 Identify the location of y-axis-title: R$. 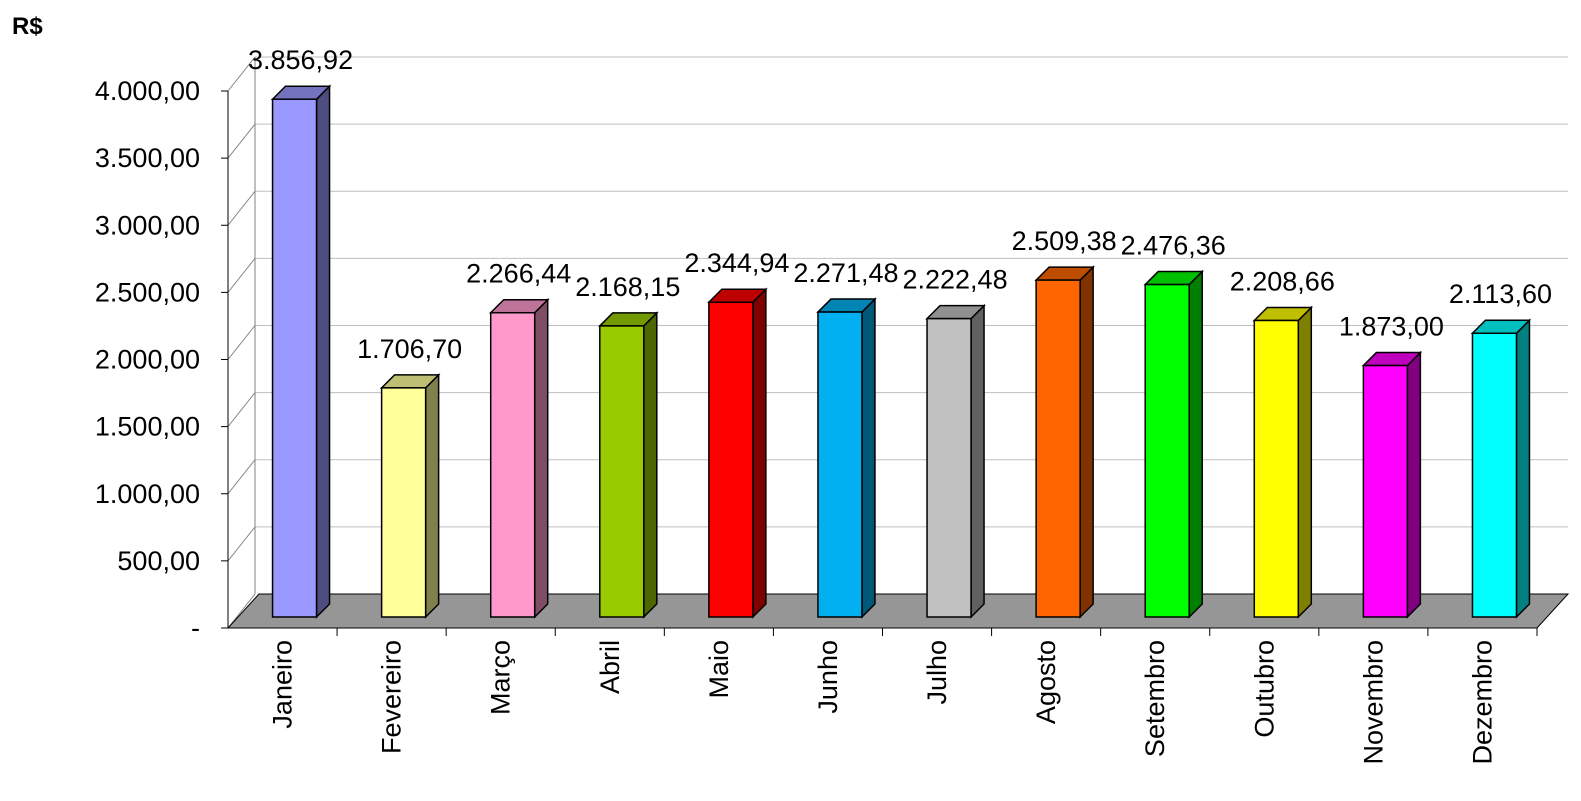
(27, 26).